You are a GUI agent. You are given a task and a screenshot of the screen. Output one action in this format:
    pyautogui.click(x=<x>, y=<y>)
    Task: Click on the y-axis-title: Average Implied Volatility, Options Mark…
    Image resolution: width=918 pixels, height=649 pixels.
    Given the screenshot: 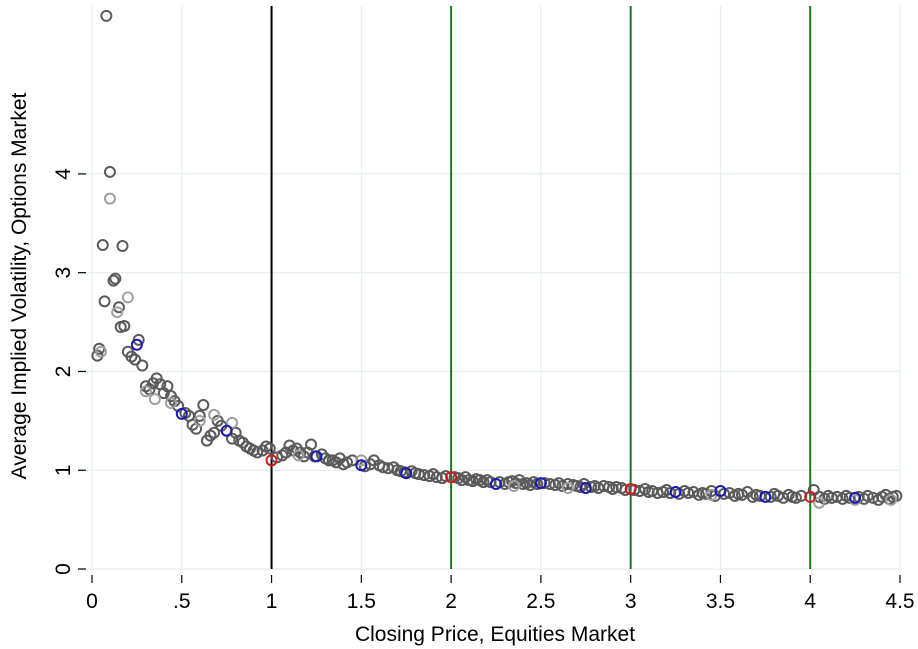 What is the action you would take?
    pyautogui.click(x=19, y=285)
    